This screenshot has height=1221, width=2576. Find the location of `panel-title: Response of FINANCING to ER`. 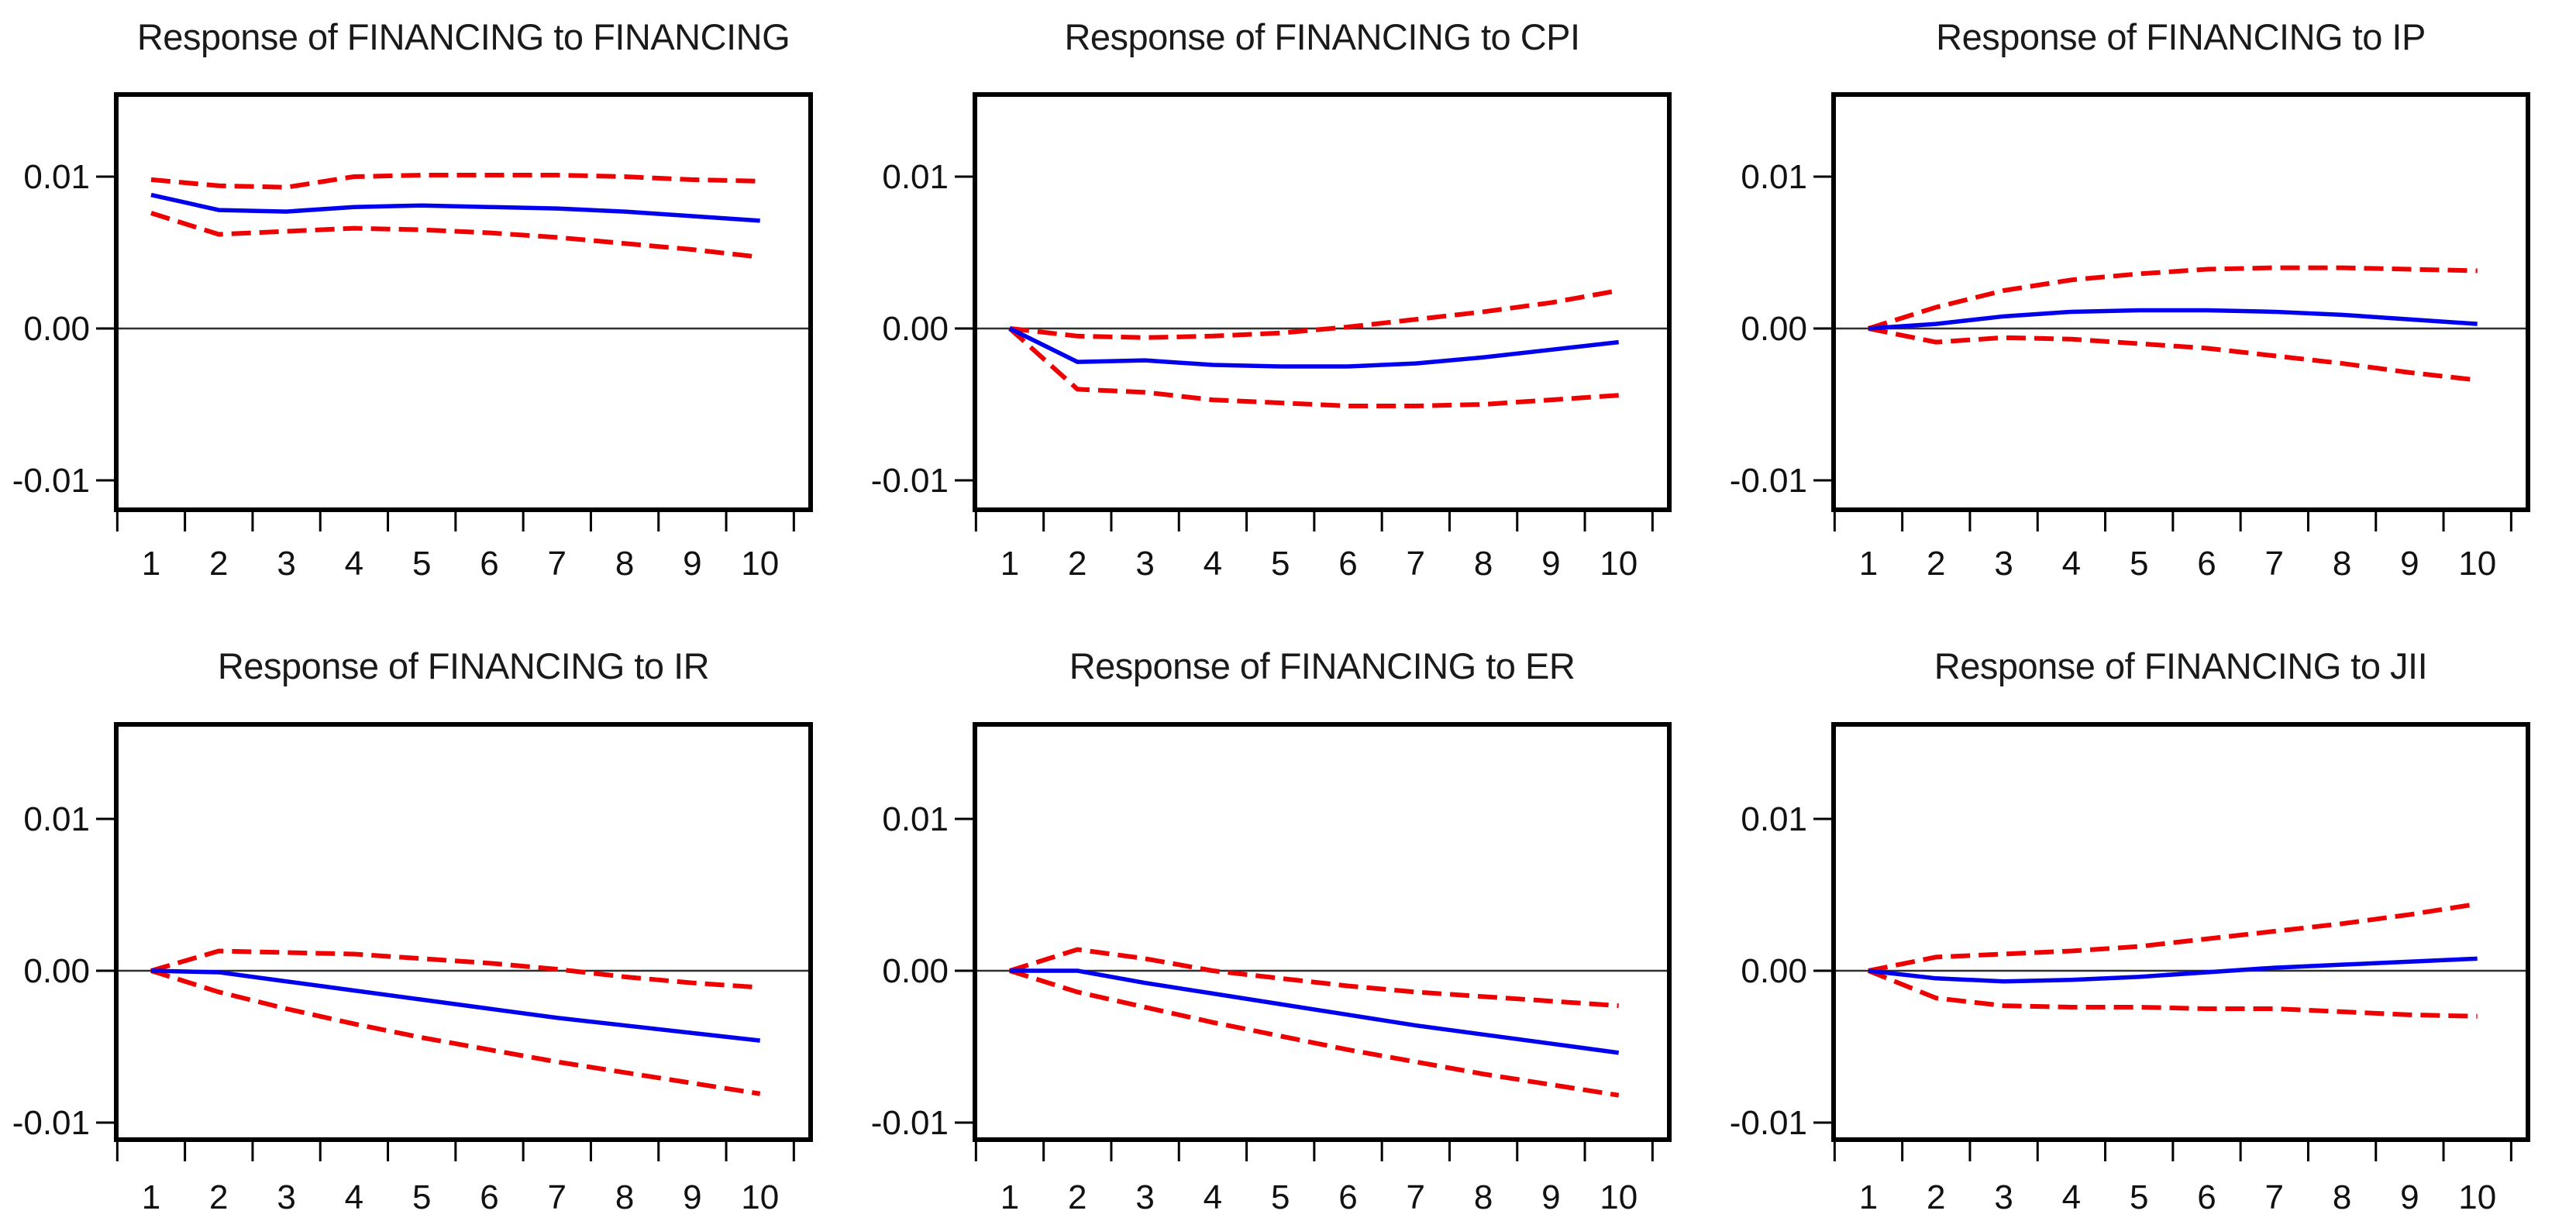

panel-title: Response of FINANCING to ER is located at coordinates (1322, 665).